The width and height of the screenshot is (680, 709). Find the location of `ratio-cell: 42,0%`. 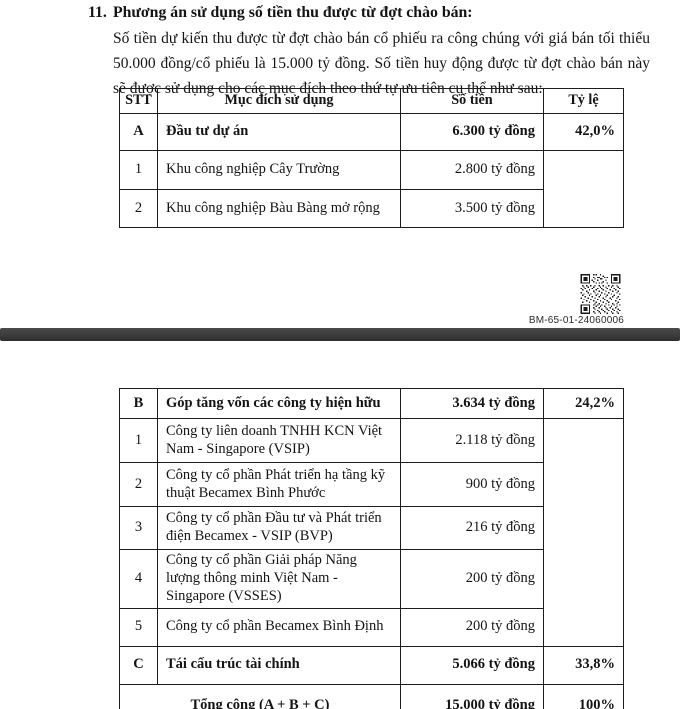

ratio-cell: 42,0% is located at coordinates (583, 132).